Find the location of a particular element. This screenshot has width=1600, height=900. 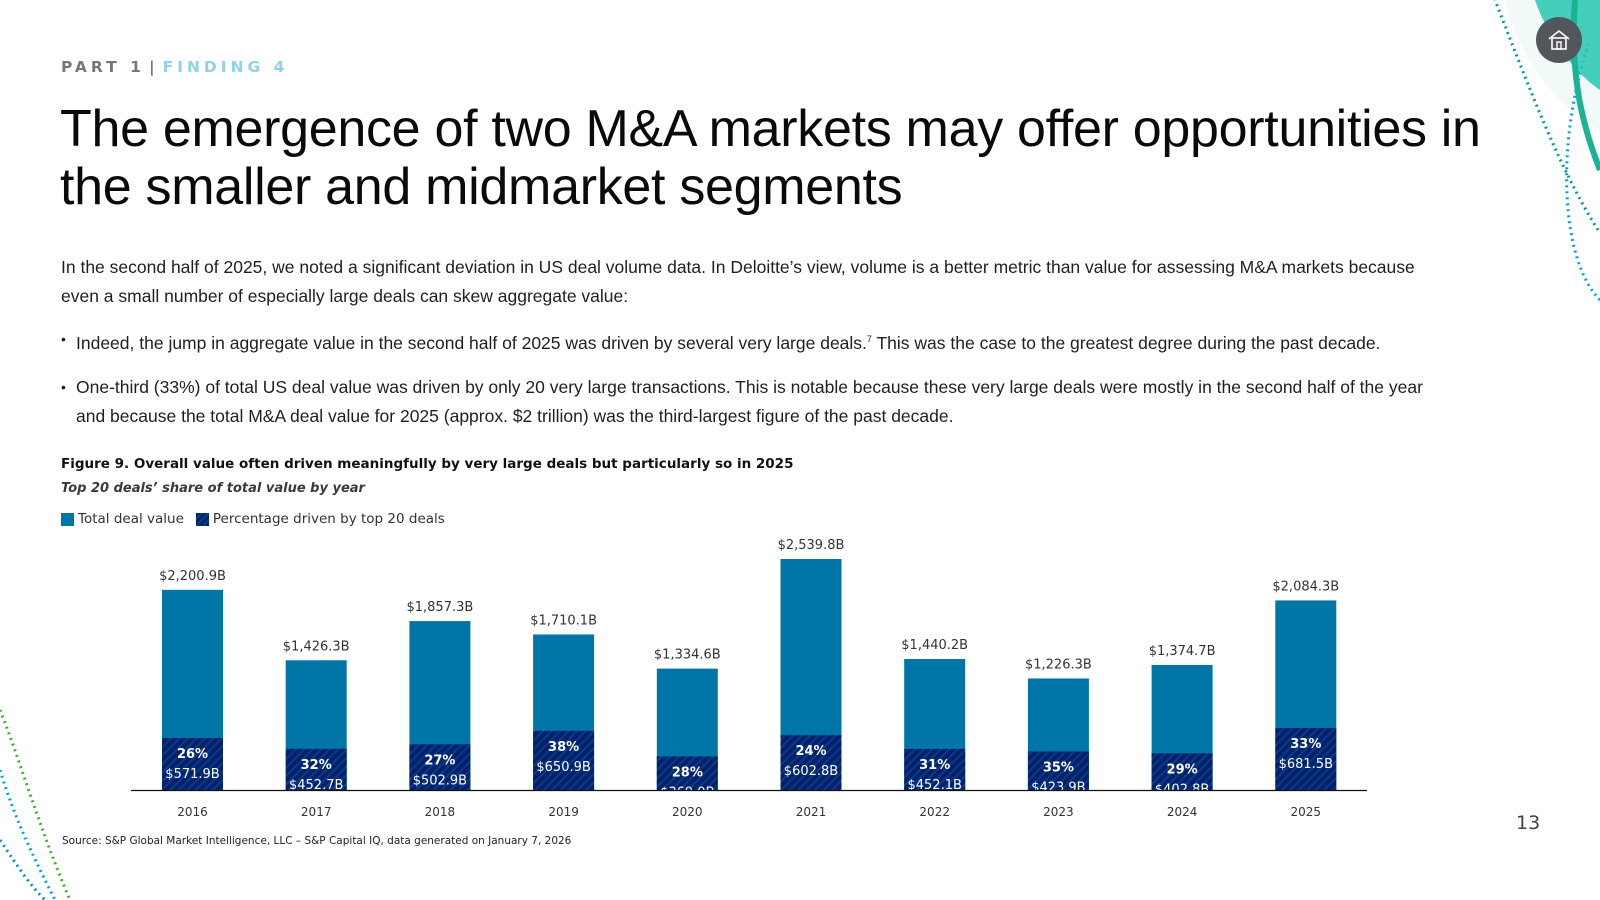

bar-top20-2019 is located at coordinates (564, 760).